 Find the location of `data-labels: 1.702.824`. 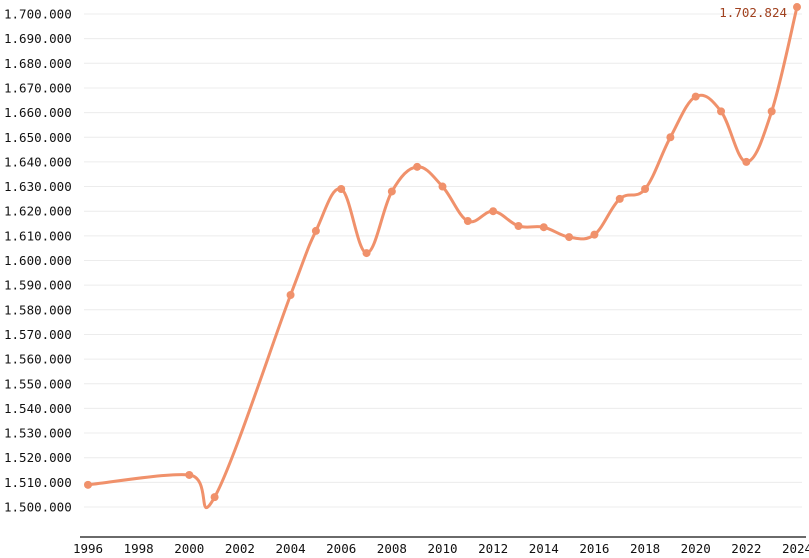

data-labels: 1.702.824 is located at coordinates (753, 12).